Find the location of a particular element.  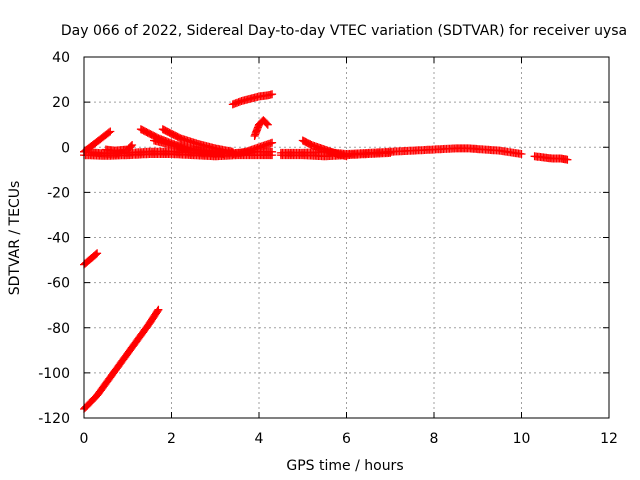

y-tick-label: -80 is located at coordinates (58, 329).